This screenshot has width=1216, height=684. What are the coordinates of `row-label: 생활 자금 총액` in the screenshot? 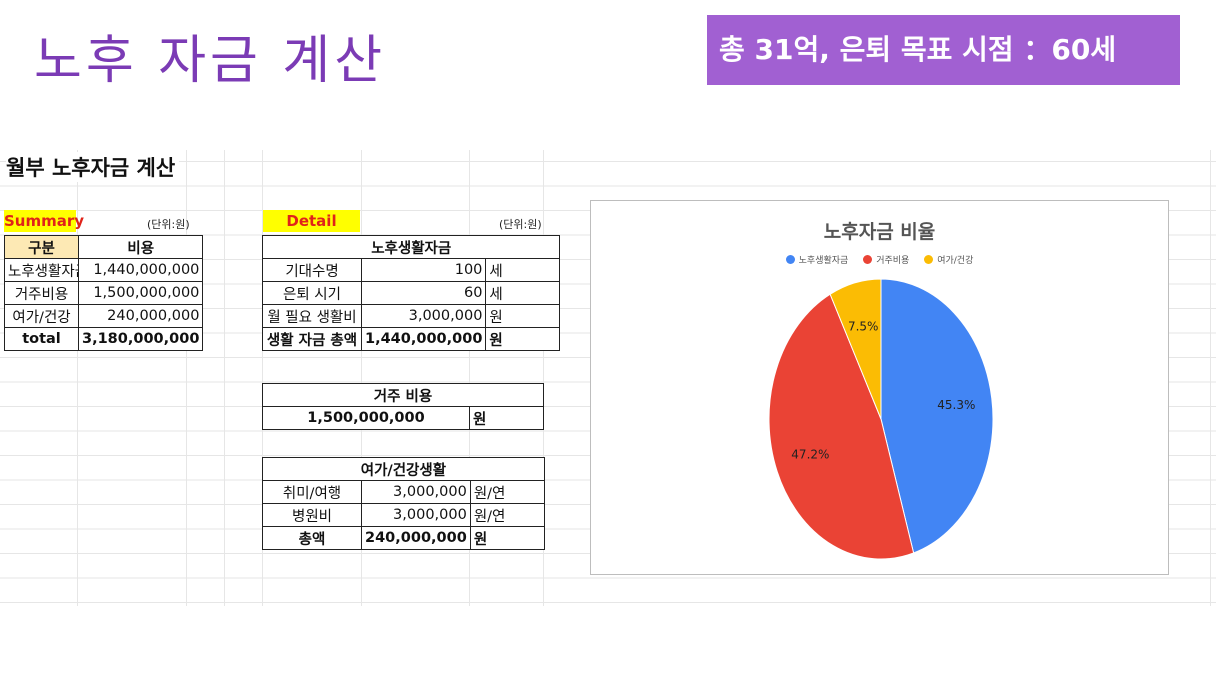 It's located at (312, 339).